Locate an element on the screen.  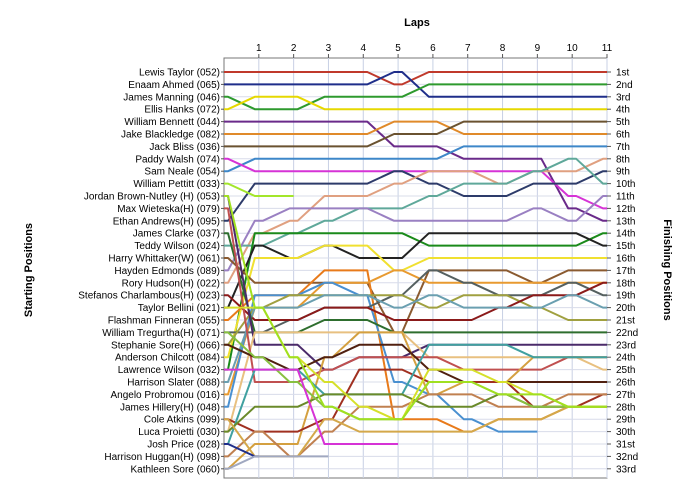
finishing-position-label: 30th is located at coordinates (625, 432).